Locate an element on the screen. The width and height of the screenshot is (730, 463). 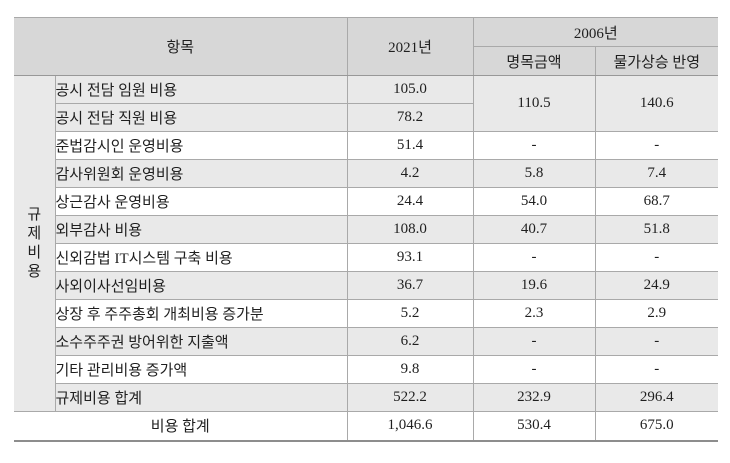
value-2006-adjusted: 68.7 is located at coordinates (656, 201).